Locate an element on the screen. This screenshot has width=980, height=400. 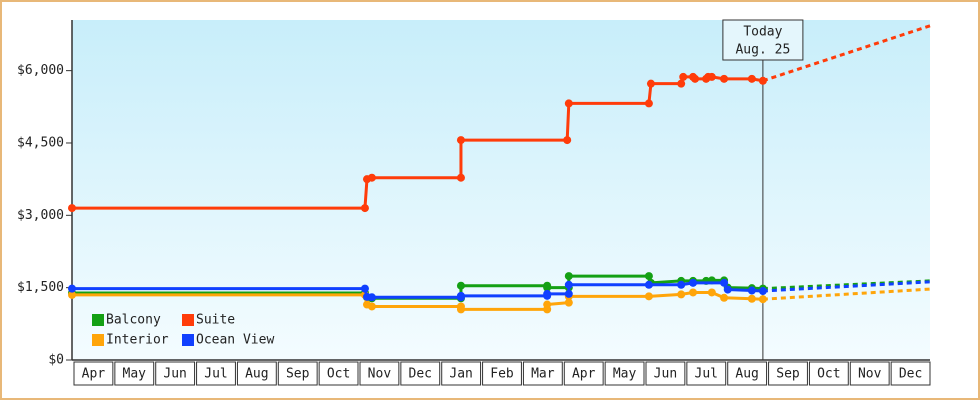
x-tick-label: Jun is located at coordinates (174, 374).